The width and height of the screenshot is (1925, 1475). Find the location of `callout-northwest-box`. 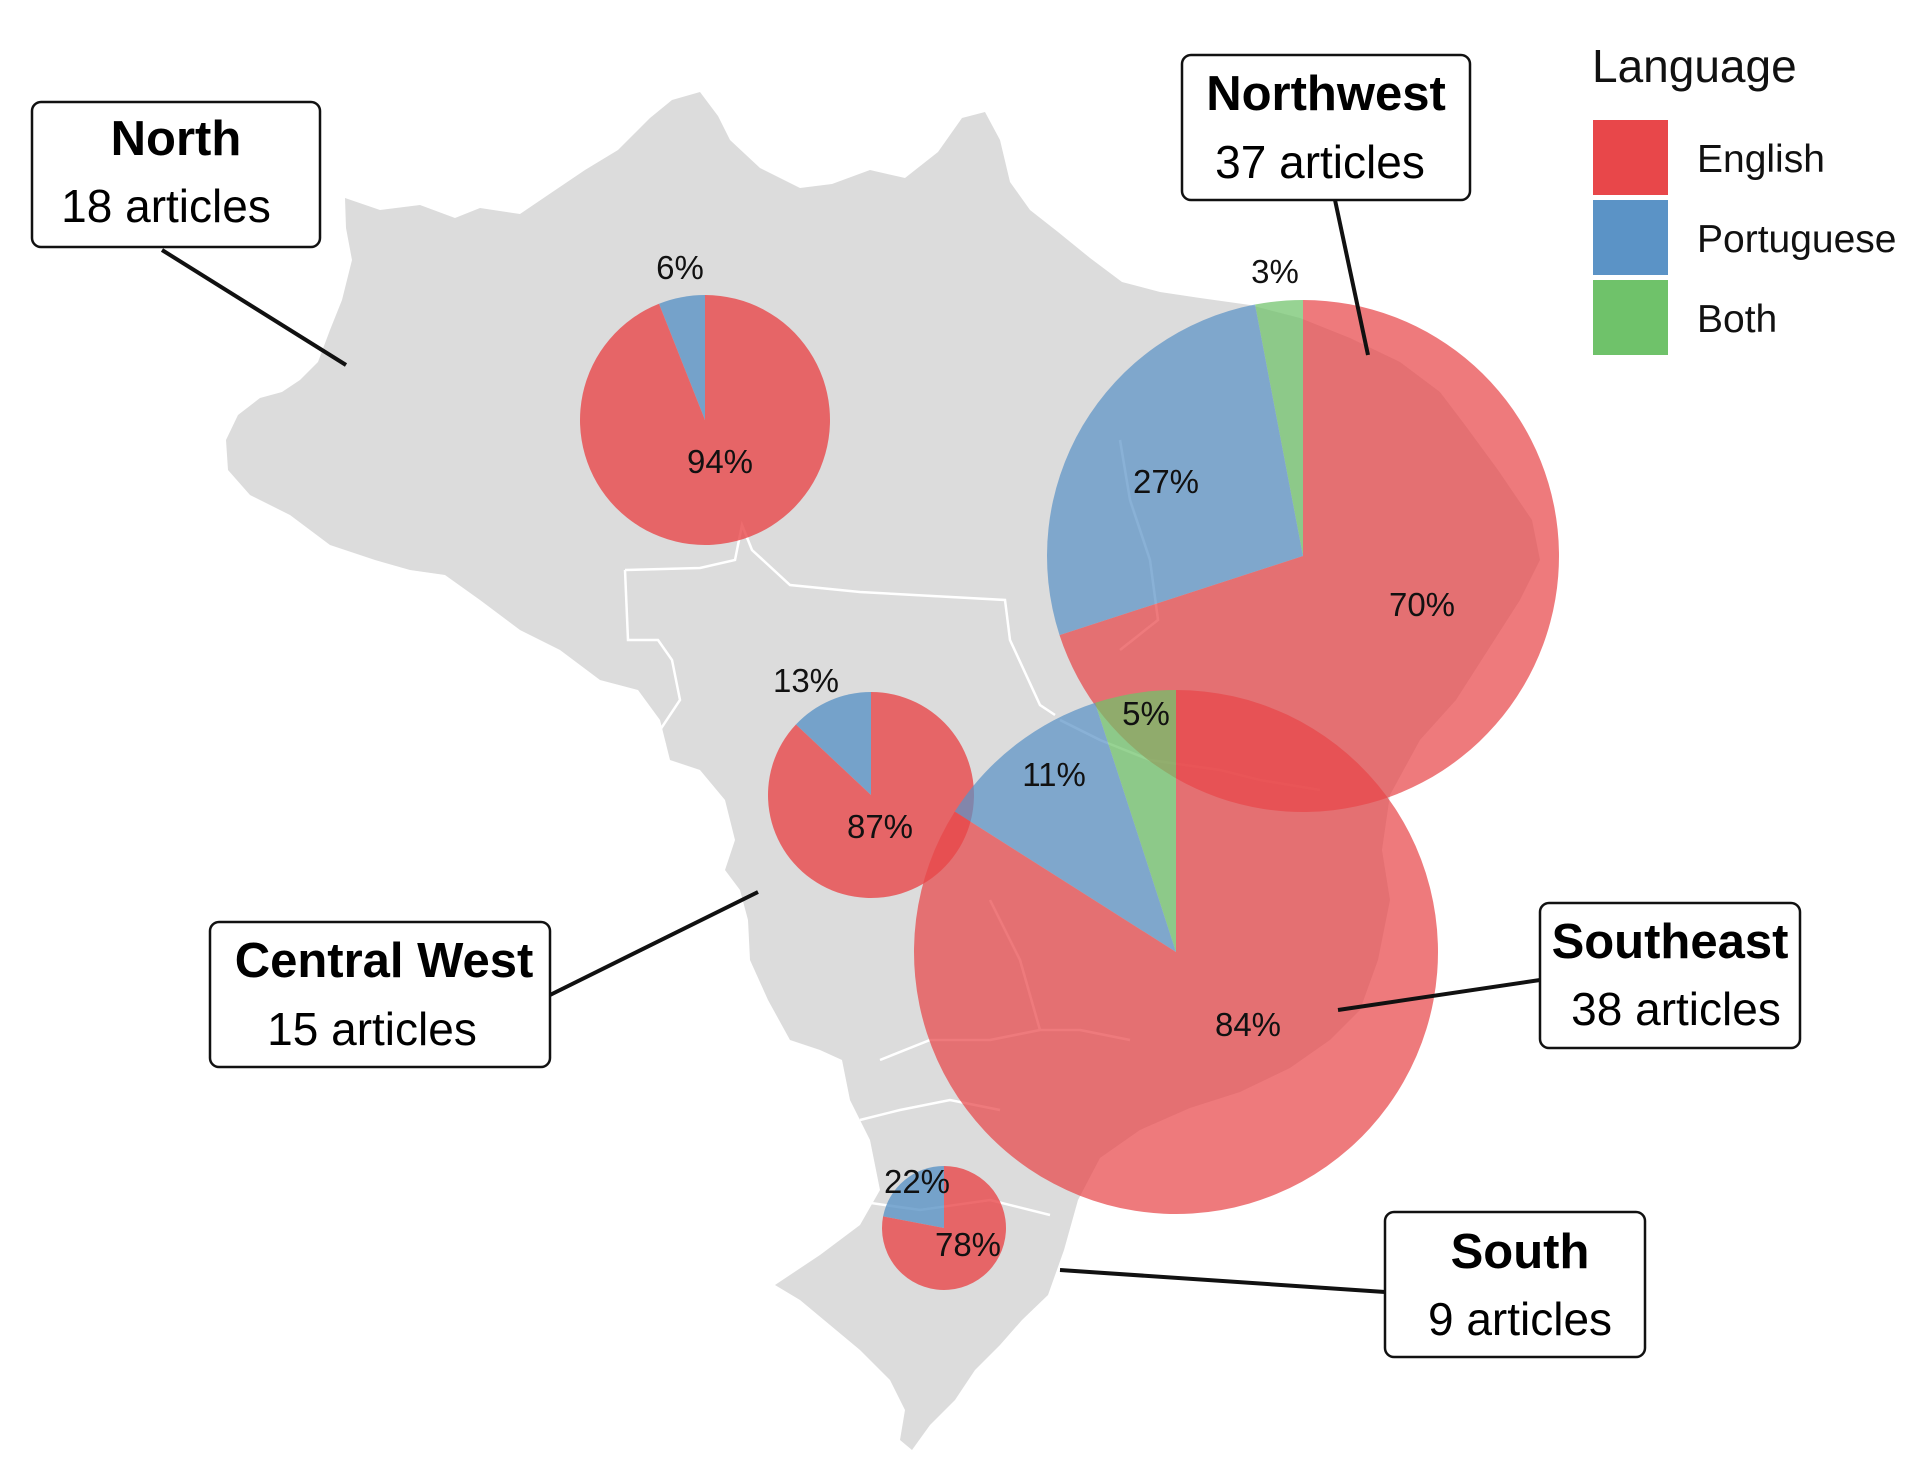

callout-northwest-box is located at coordinates (1326, 127).